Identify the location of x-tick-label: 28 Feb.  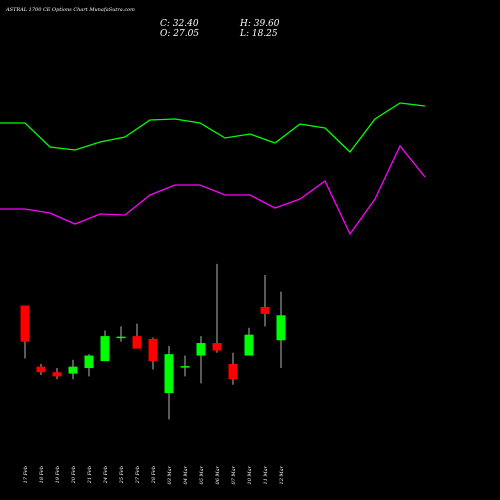
(154, 475).